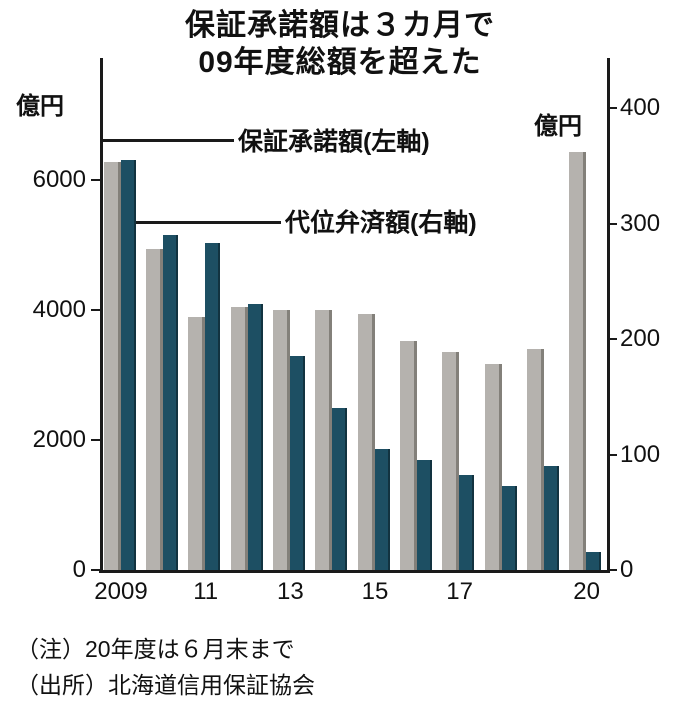  Describe the element at coordinates (206, 591) in the screenshot. I see `x-axis-label-11: 11` at that location.